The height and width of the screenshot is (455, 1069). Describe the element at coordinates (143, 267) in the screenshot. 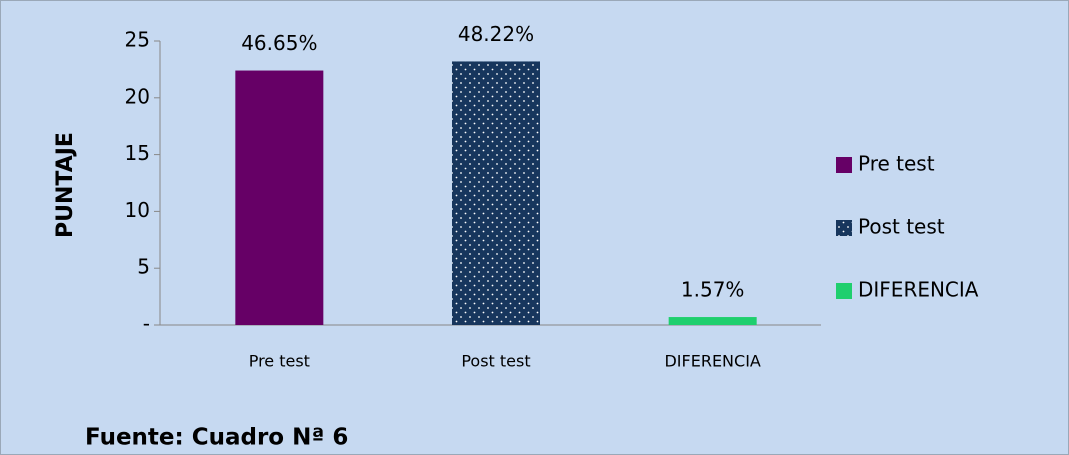

I see `y-tick-label: 5` at that location.